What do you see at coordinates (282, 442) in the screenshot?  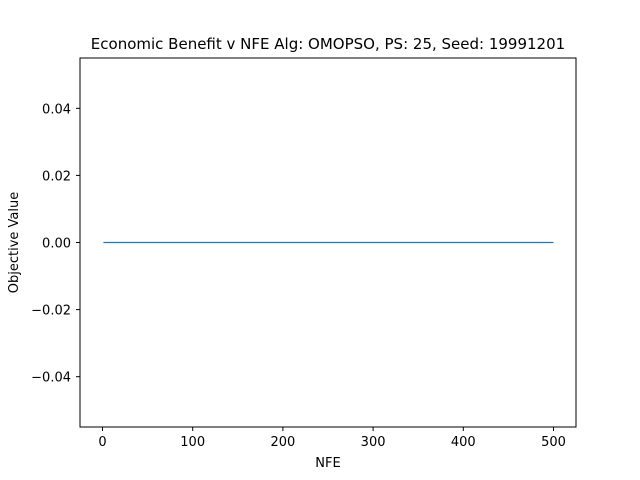 I see `x-tick-label: 200` at bounding box center [282, 442].